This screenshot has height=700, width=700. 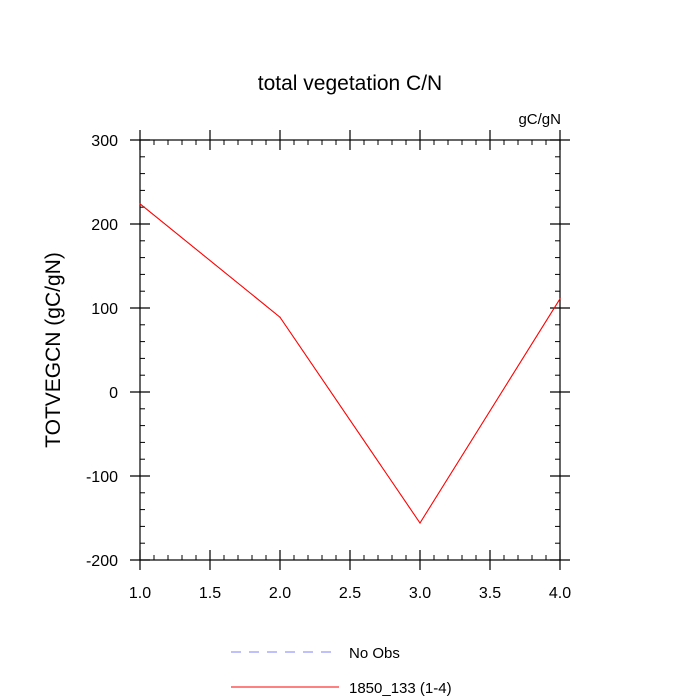 What do you see at coordinates (400, 688) in the screenshot?
I see `legend-label: 1850_133 (1-4)` at bounding box center [400, 688].